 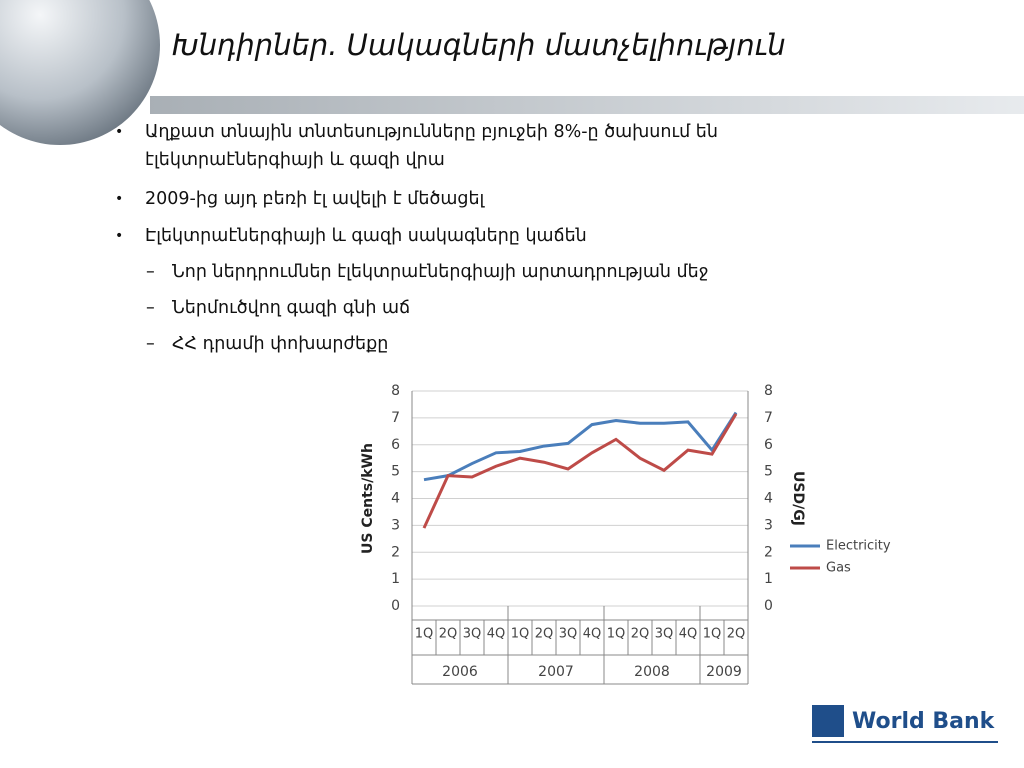 I want to click on legend-label: Electricity, so click(x=858, y=546).